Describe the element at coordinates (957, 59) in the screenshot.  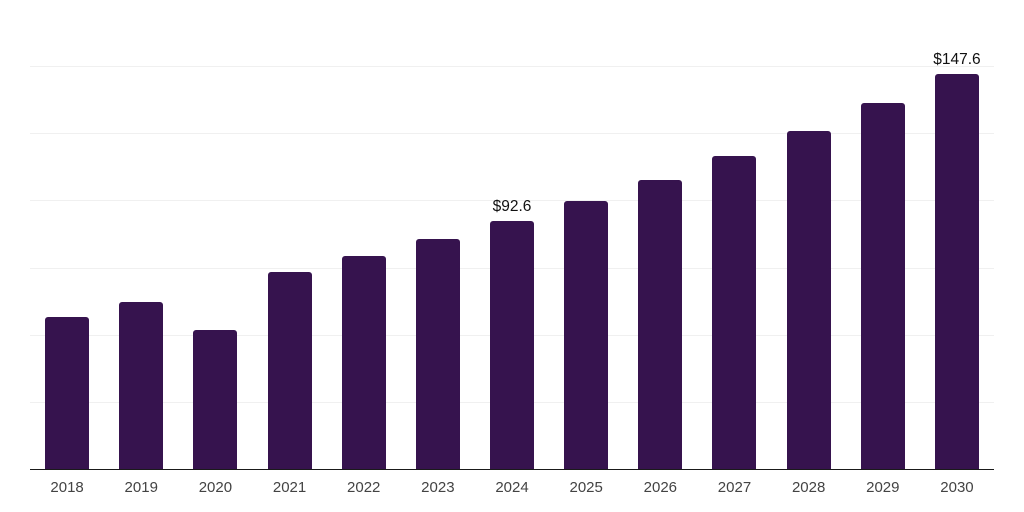
I see `bar-value-label-2030: $147.6` at that location.